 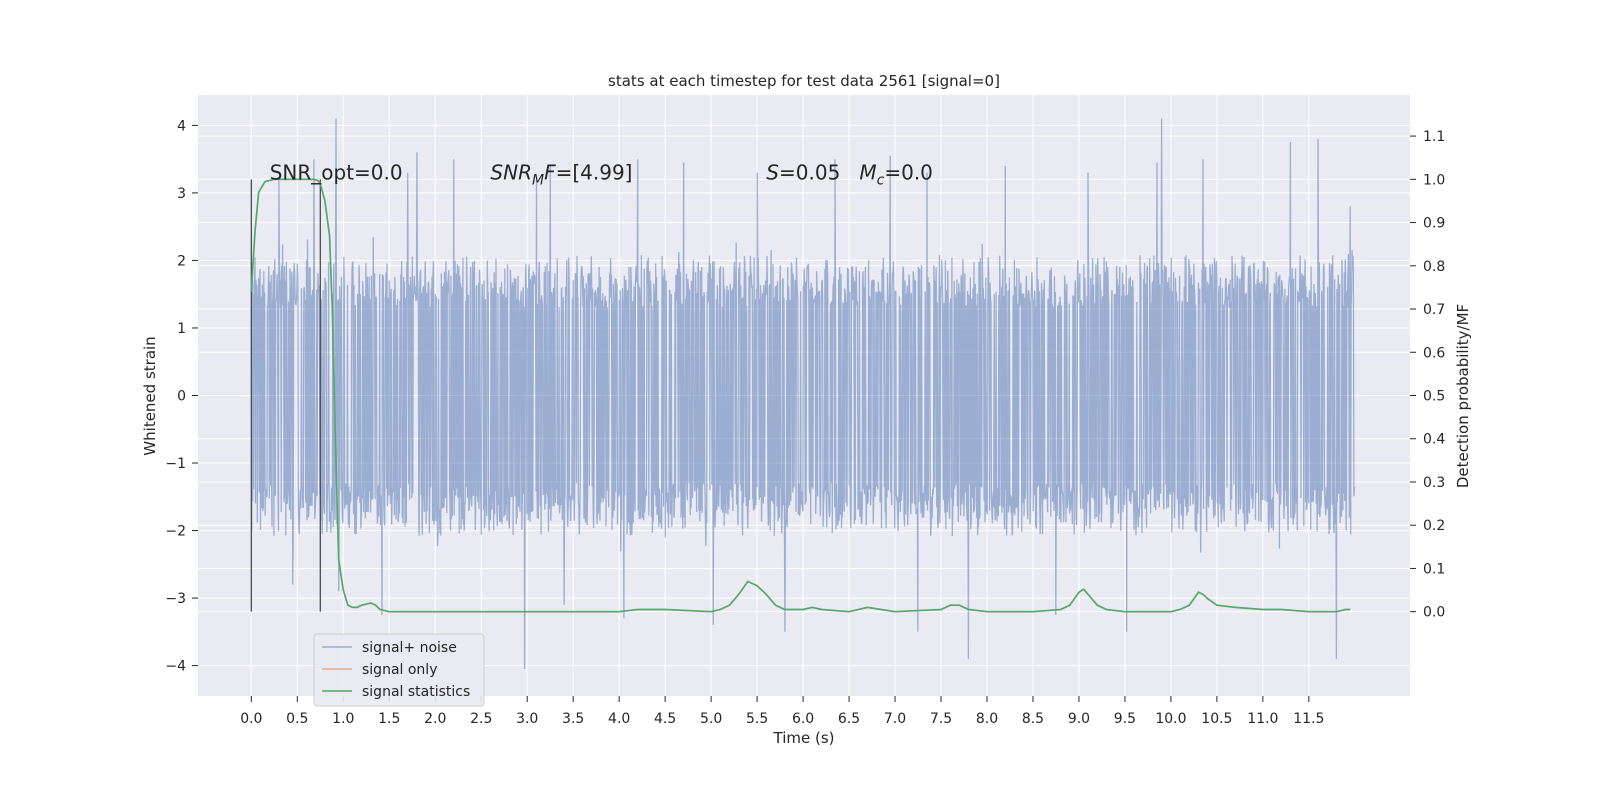 What do you see at coordinates (175, 599) in the screenshot?
I see `y-left-tick-label: −3` at bounding box center [175, 599].